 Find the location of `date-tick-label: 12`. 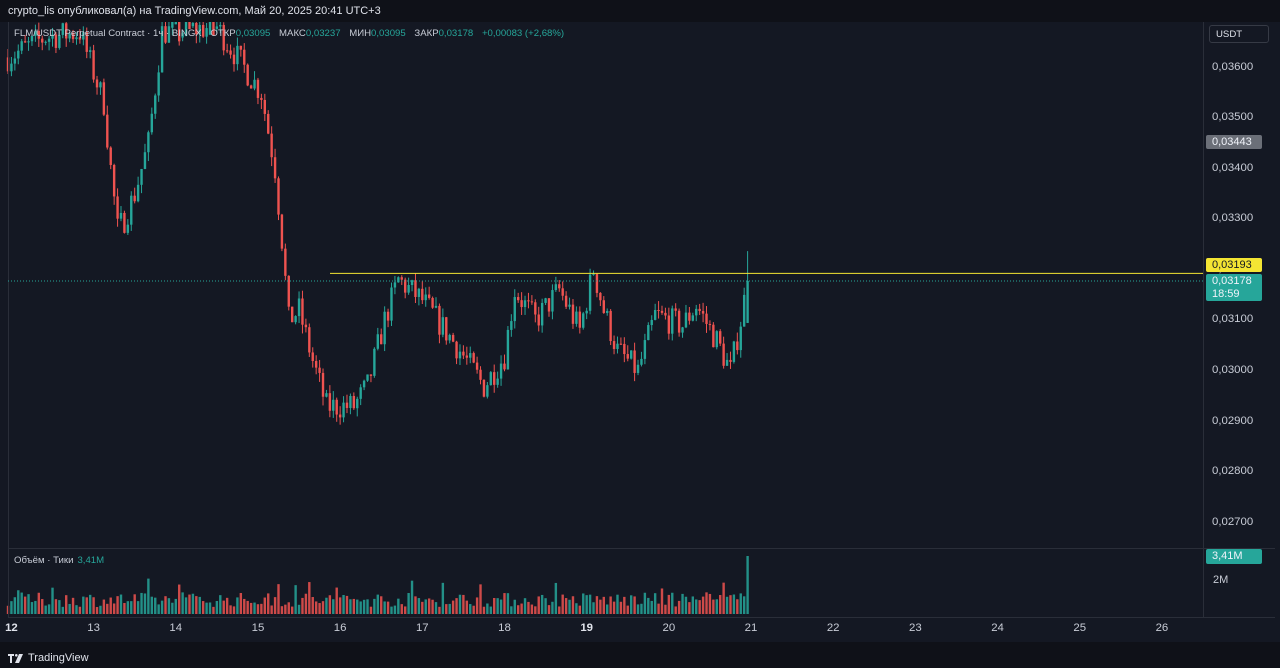

date-tick-label: 12 is located at coordinates (11, 628).